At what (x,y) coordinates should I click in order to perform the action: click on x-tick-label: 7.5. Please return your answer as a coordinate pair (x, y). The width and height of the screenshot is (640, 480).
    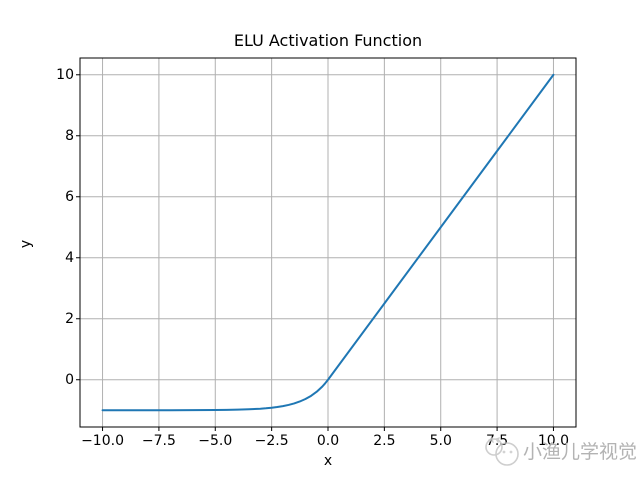
    Looking at the image, I should click on (497, 441).